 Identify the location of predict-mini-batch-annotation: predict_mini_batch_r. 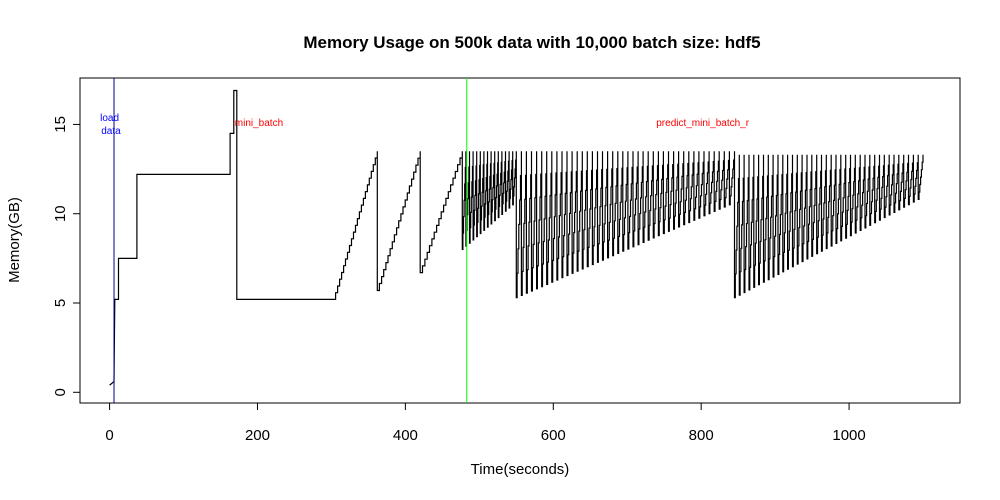
(702, 123).